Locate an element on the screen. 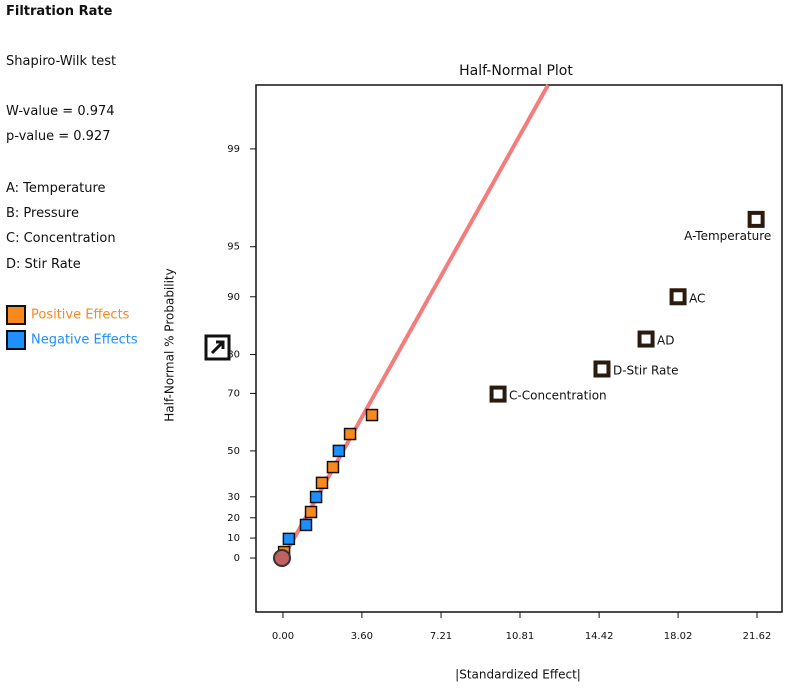  factor: D: Stir Rate is located at coordinates (43, 264).